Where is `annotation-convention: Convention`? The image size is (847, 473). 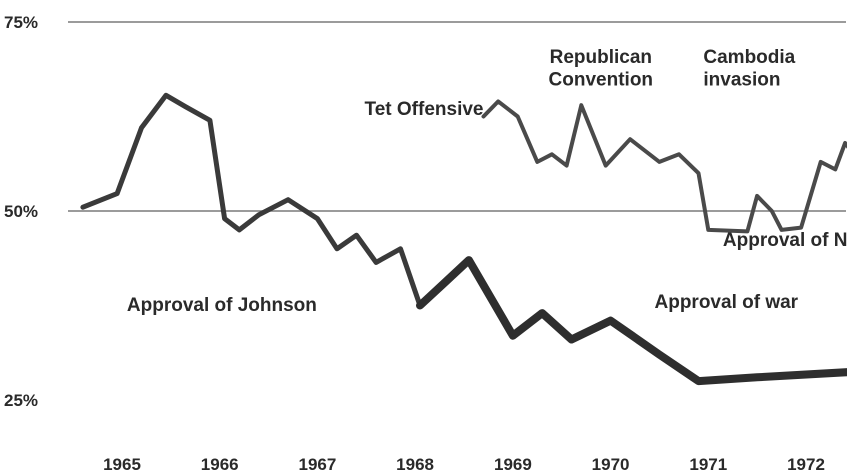
annotation-convention: Convention is located at coordinates (601, 80).